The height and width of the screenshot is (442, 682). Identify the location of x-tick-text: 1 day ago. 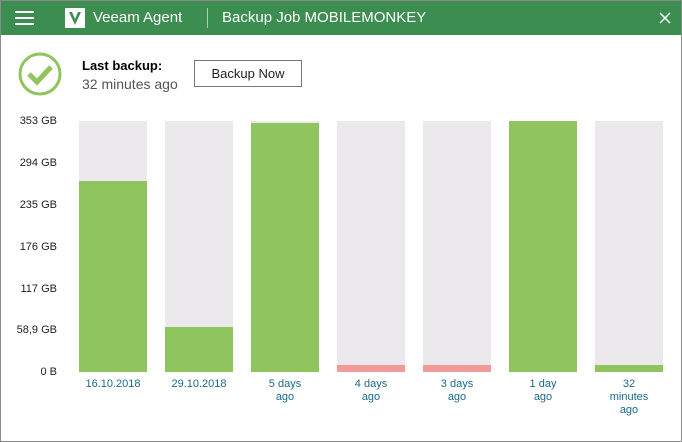
(543, 390).